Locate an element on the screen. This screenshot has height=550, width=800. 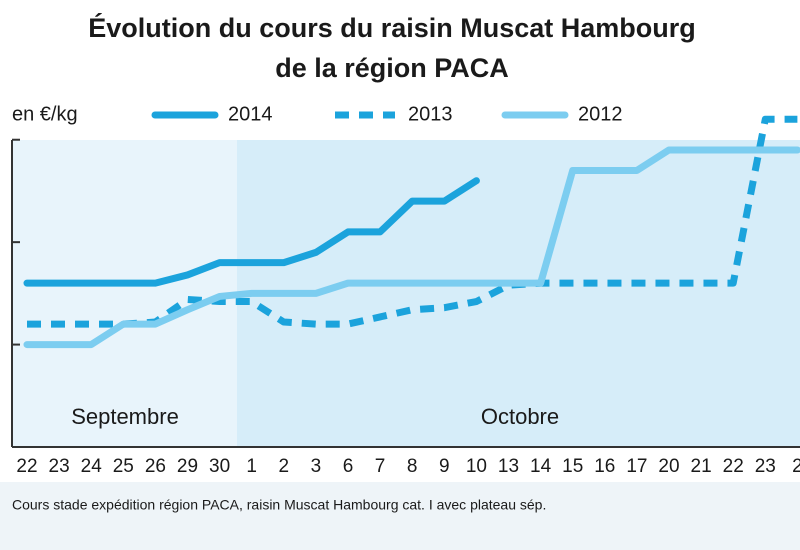
x-tick-label: 25 is located at coordinates (123, 466).